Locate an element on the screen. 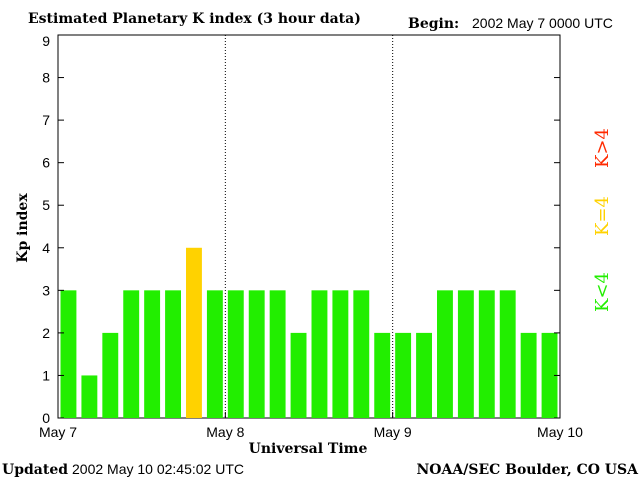  updated-value: 2002 May 10 02:45:02 UTC is located at coordinates (158, 469).